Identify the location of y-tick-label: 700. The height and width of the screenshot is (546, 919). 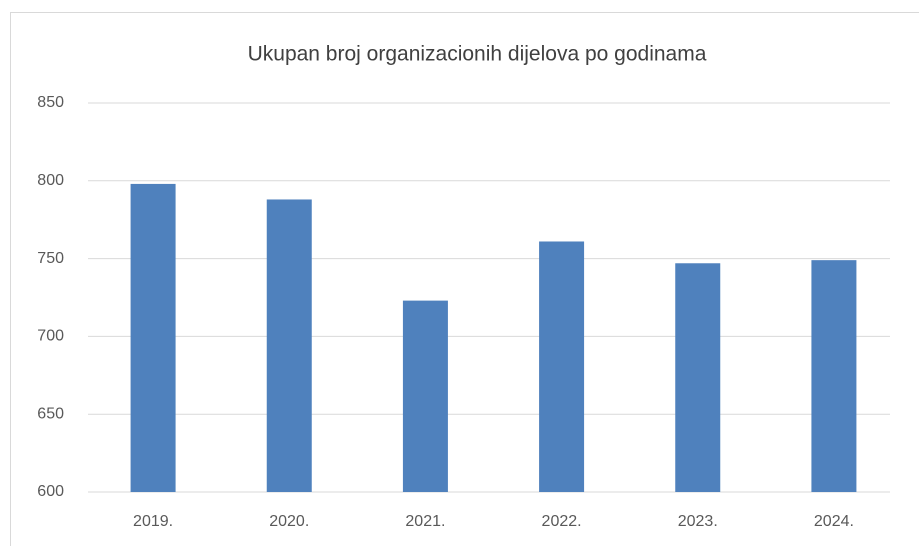
(50, 336).